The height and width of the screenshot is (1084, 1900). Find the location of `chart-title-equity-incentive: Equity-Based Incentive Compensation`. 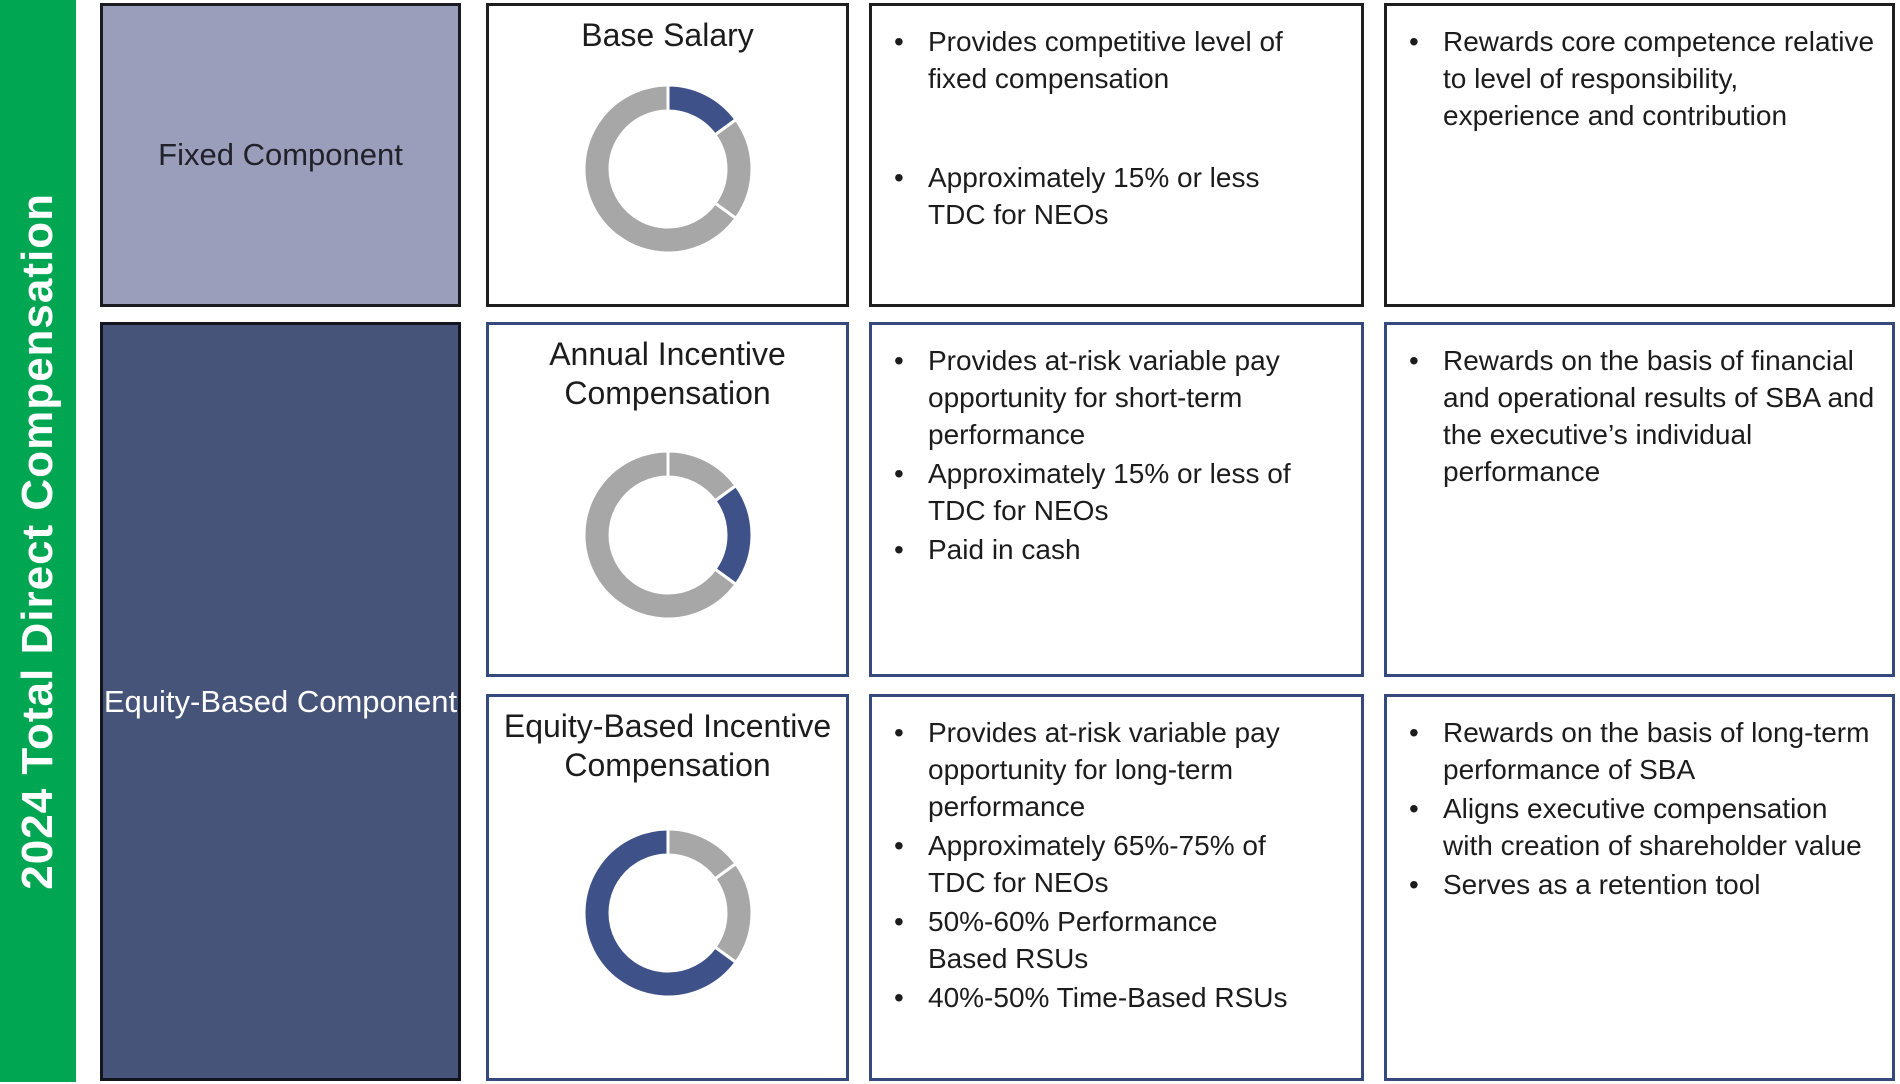

chart-title-equity-incentive: Equity-Based Incentive Compensation is located at coordinates (667, 746).